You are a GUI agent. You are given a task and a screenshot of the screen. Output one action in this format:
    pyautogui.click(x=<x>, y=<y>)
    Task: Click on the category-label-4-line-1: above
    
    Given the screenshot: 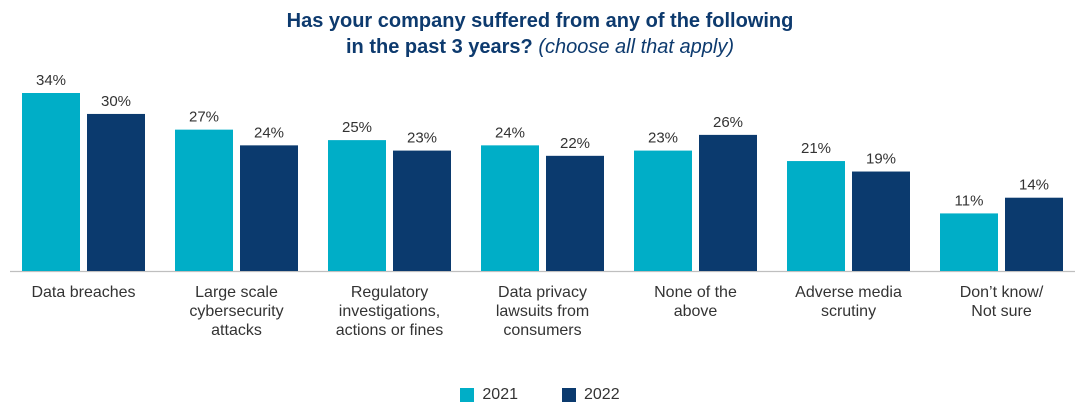 What is the action you would take?
    pyautogui.click(x=696, y=311)
    